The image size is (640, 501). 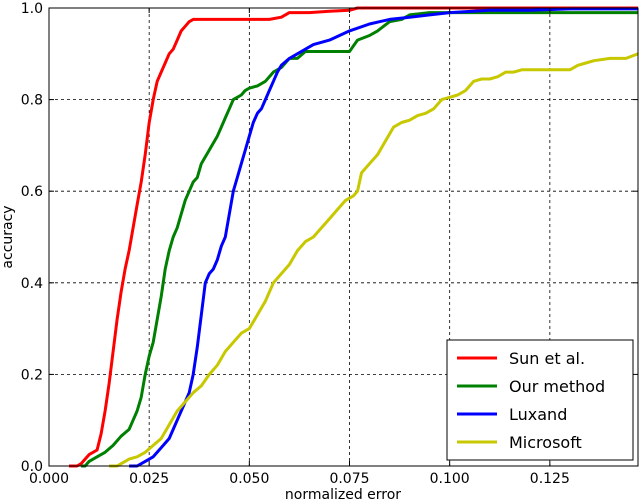 I want to click on y-tick-label: 0.2, so click(x=32, y=375).